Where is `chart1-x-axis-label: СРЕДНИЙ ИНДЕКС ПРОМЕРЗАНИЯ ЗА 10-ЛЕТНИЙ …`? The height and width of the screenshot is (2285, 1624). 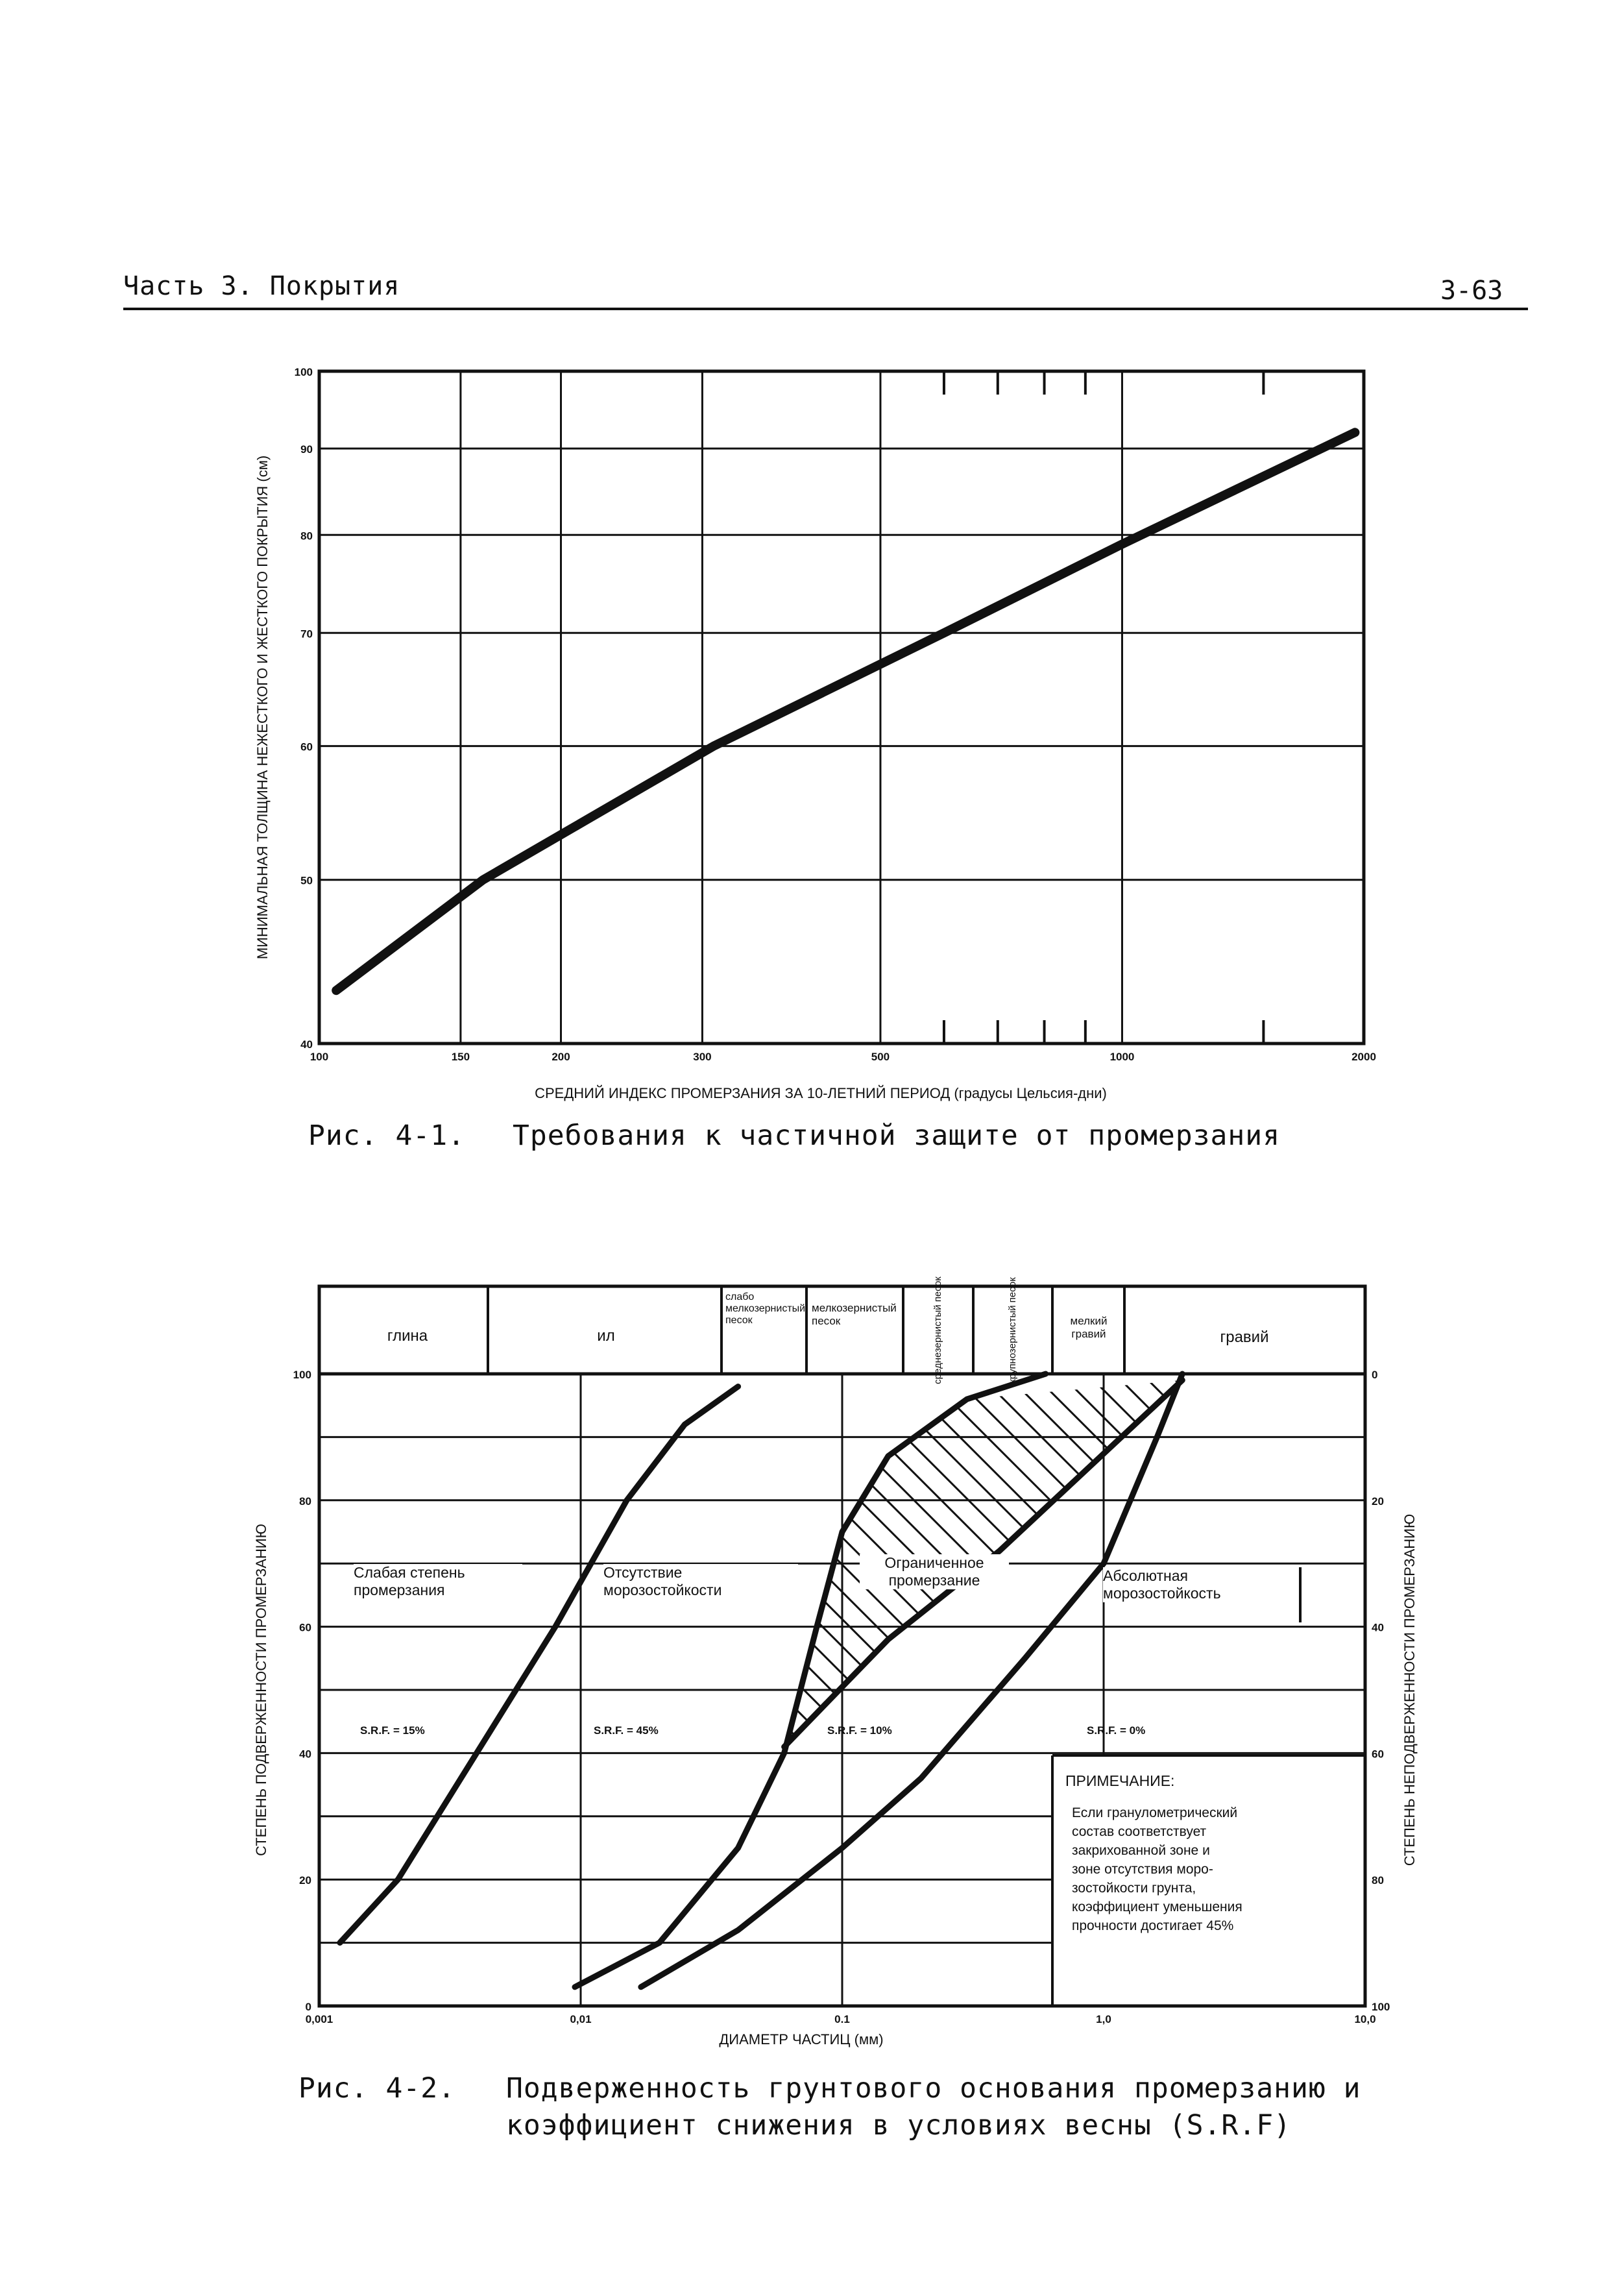 chart1-x-axis-label: СРЕДНИЙ ИНДЕКС ПРОМЕРЗАНИЯ ЗА 10-ЛЕТНИЙ … is located at coordinates (821, 1093).